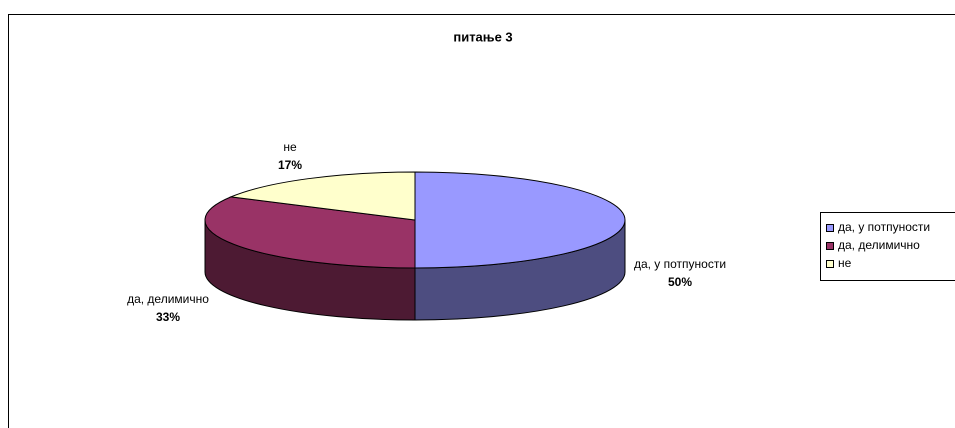 The width and height of the screenshot is (955, 428). Describe the element at coordinates (680, 264) in the screenshot. I see `data-label-category: да, у потпуности` at that location.